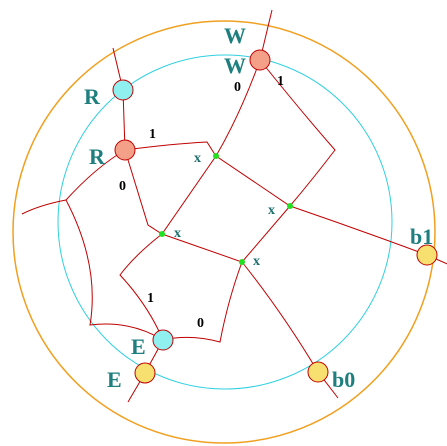 The width and height of the screenshot is (447, 446). Describe the element at coordinates (343, 379) in the screenshot. I see `node-label: b0` at that location.